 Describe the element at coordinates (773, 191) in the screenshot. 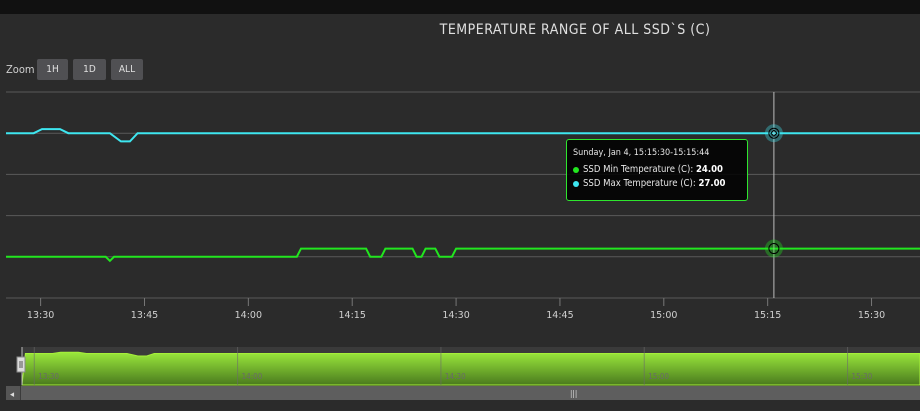

I see `hover-markers` at that location.